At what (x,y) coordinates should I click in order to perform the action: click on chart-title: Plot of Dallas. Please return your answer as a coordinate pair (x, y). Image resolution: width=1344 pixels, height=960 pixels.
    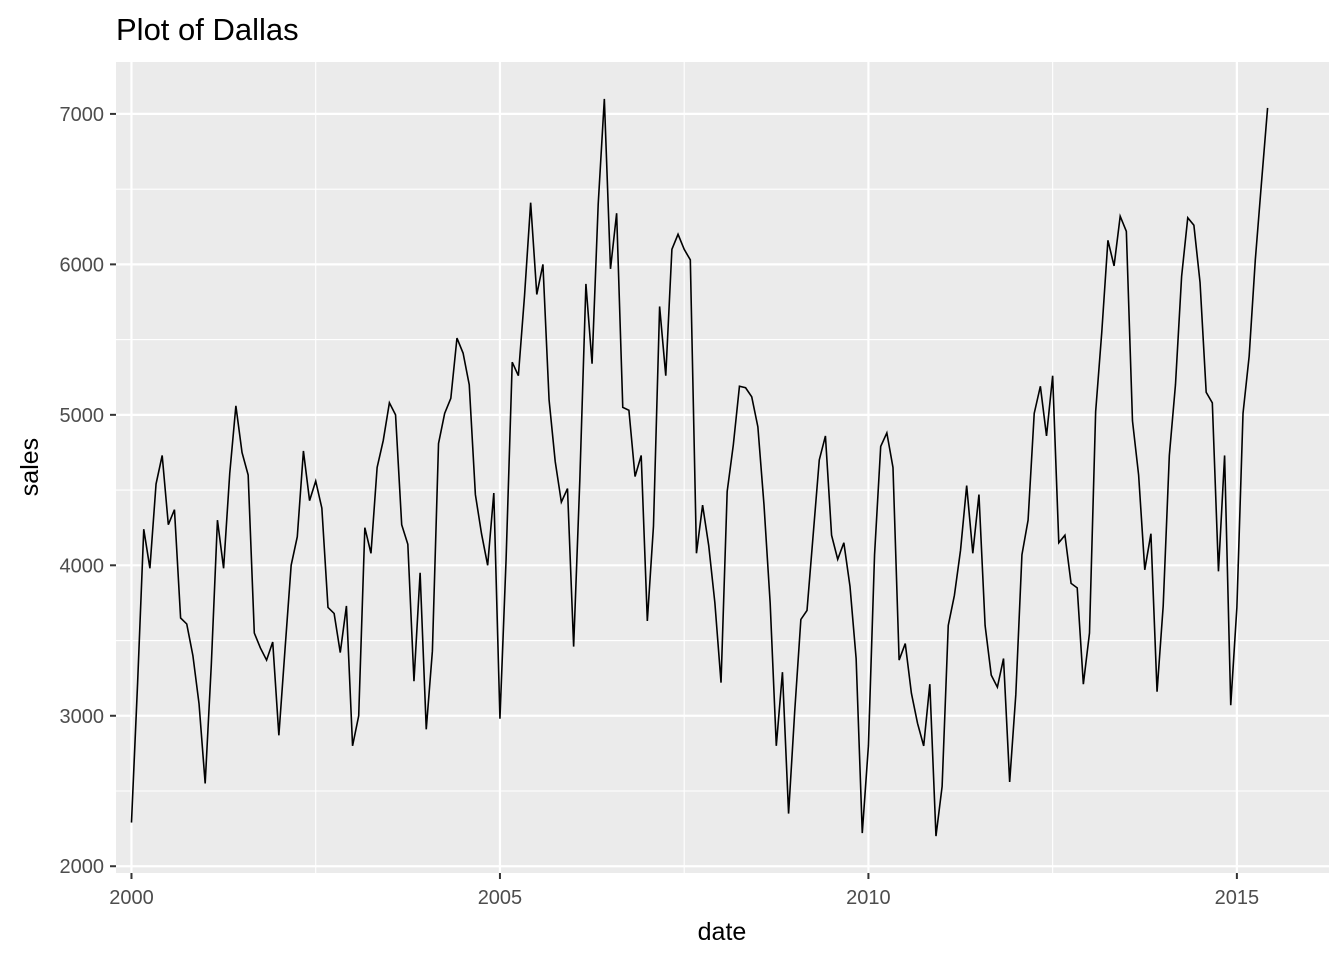
    Looking at the image, I should click on (207, 29).